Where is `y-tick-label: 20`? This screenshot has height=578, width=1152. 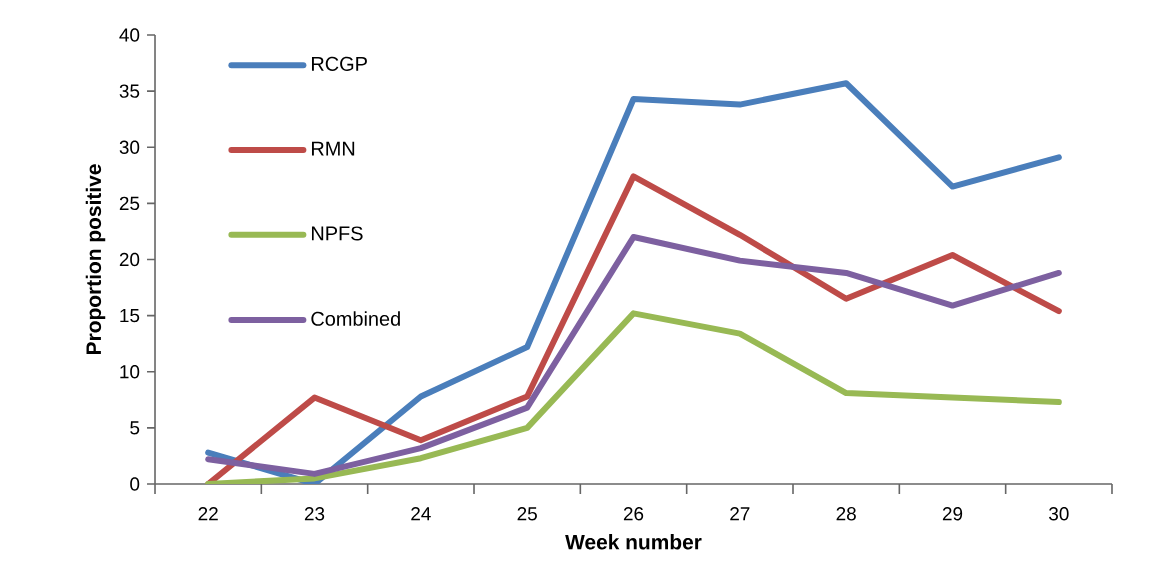
y-tick-label: 20 is located at coordinates (129, 259).